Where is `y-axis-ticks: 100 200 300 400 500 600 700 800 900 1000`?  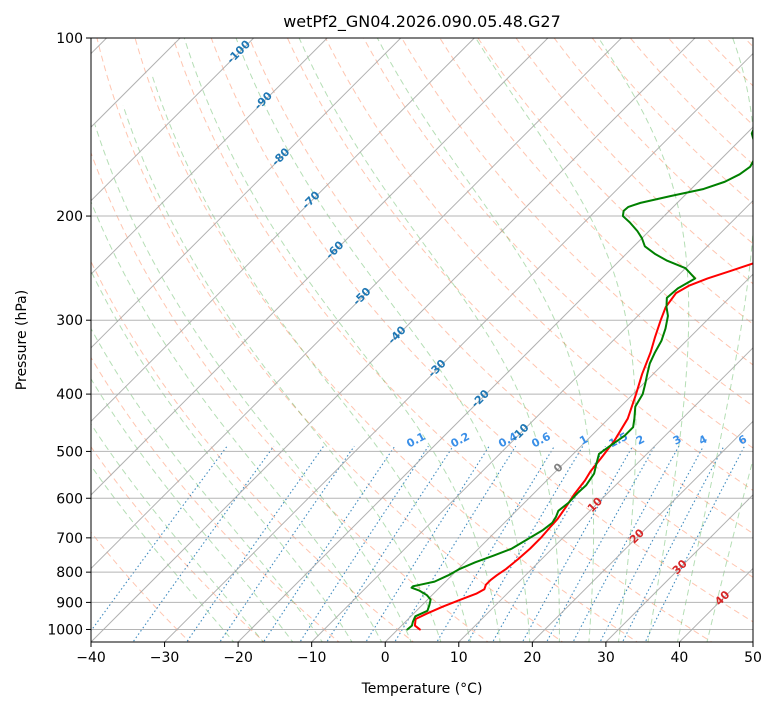
y-axis-ticks: 100 200 300 400 500 600 700 800 900 1000 is located at coordinates (69, 334).